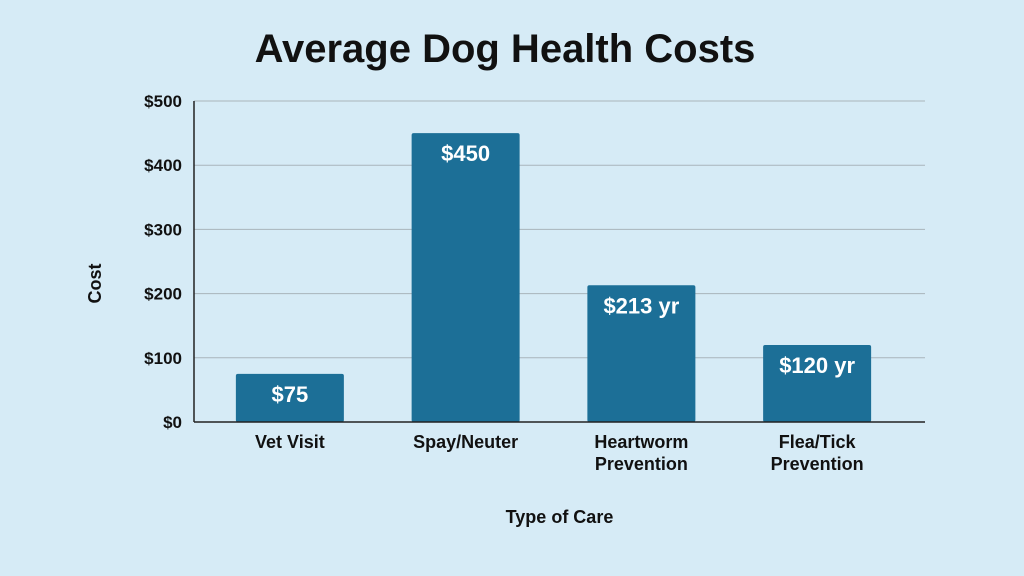 The height and width of the screenshot is (576, 1024). I want to click on y-tick-label: $0, so click(172, 422).